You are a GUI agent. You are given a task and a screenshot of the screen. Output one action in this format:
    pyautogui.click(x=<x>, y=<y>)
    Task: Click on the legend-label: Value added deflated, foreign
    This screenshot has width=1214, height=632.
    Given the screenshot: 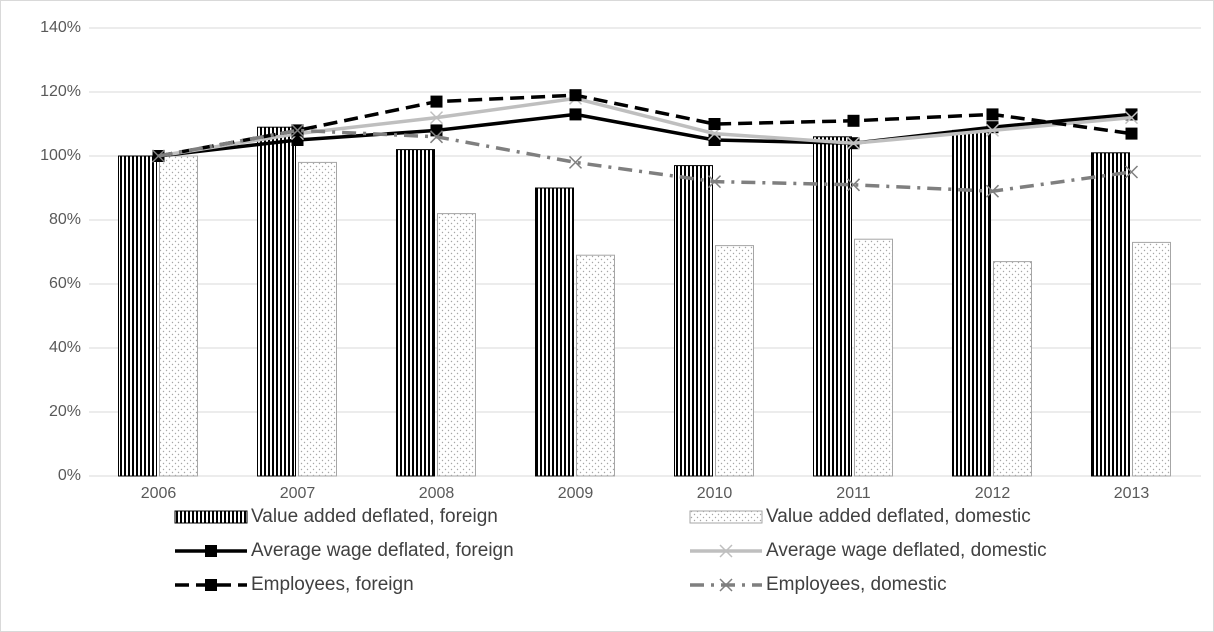 What is the action you would take?
    pyautogui.click(x=374, y=516)
    